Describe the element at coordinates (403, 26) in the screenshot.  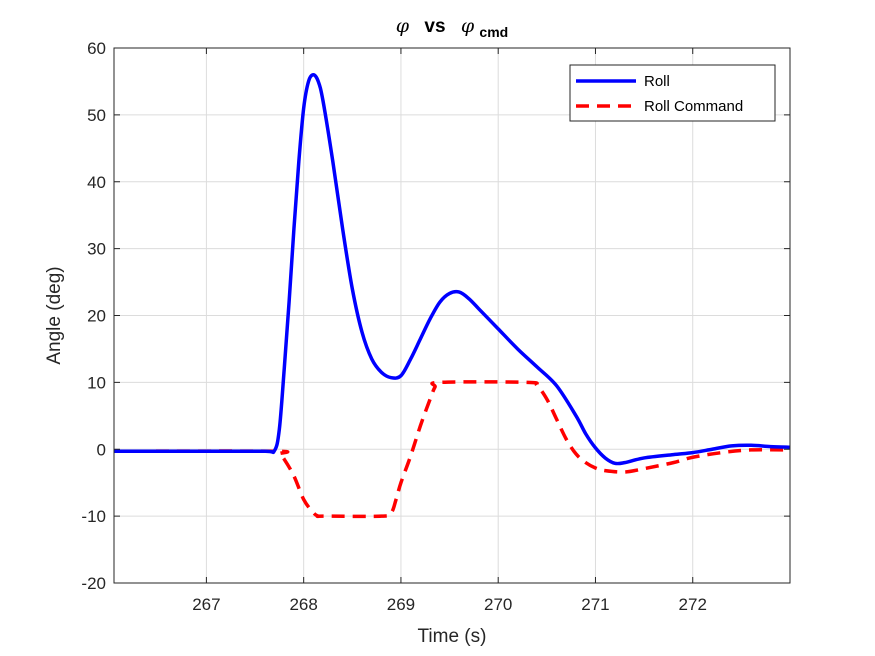
I see `title-phi-symbol: φ` at that location.